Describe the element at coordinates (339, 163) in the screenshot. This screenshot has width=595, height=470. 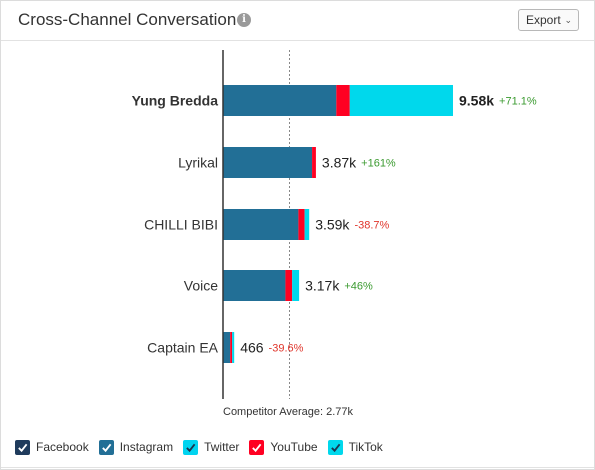
I see `total-value-label: 3.87k` at that location.